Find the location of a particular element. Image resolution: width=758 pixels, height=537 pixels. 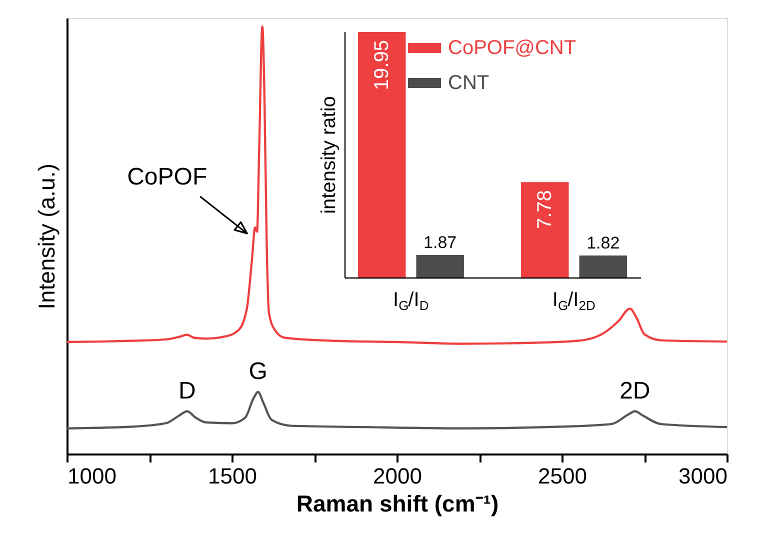

annotation: 2D is located at coordinates (635, 390).